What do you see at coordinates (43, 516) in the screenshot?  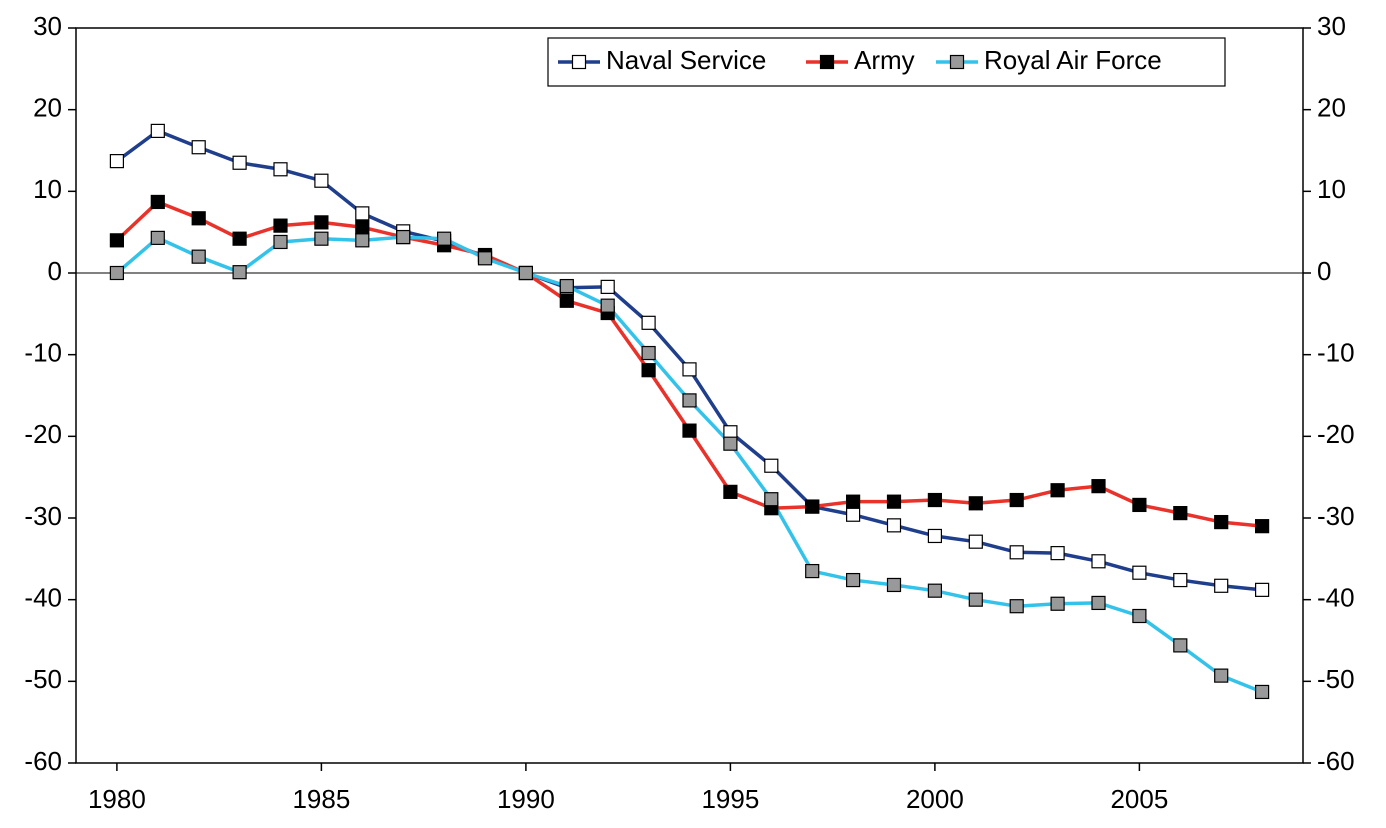 I see `y-tick-label: -30` at bounding box center [43, 516].